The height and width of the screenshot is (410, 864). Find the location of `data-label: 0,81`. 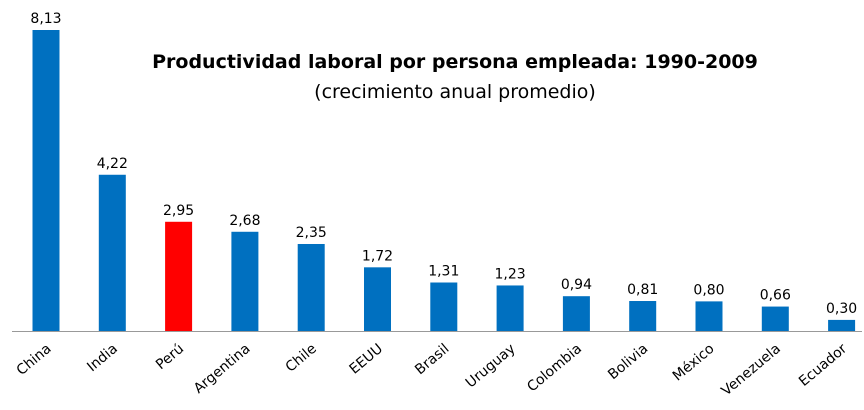

data-label: 0,81 is located at coordinates (642, 290).